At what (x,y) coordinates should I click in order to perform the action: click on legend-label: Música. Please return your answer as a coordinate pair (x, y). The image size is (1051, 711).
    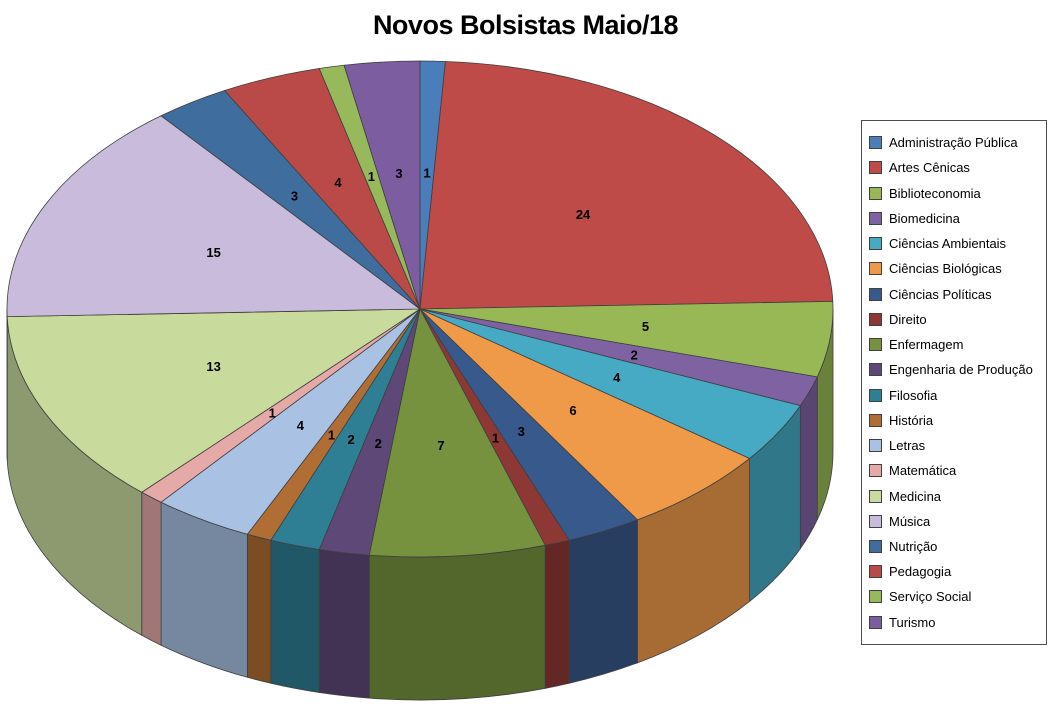
    Looking at the image, I should click on (910, 521).